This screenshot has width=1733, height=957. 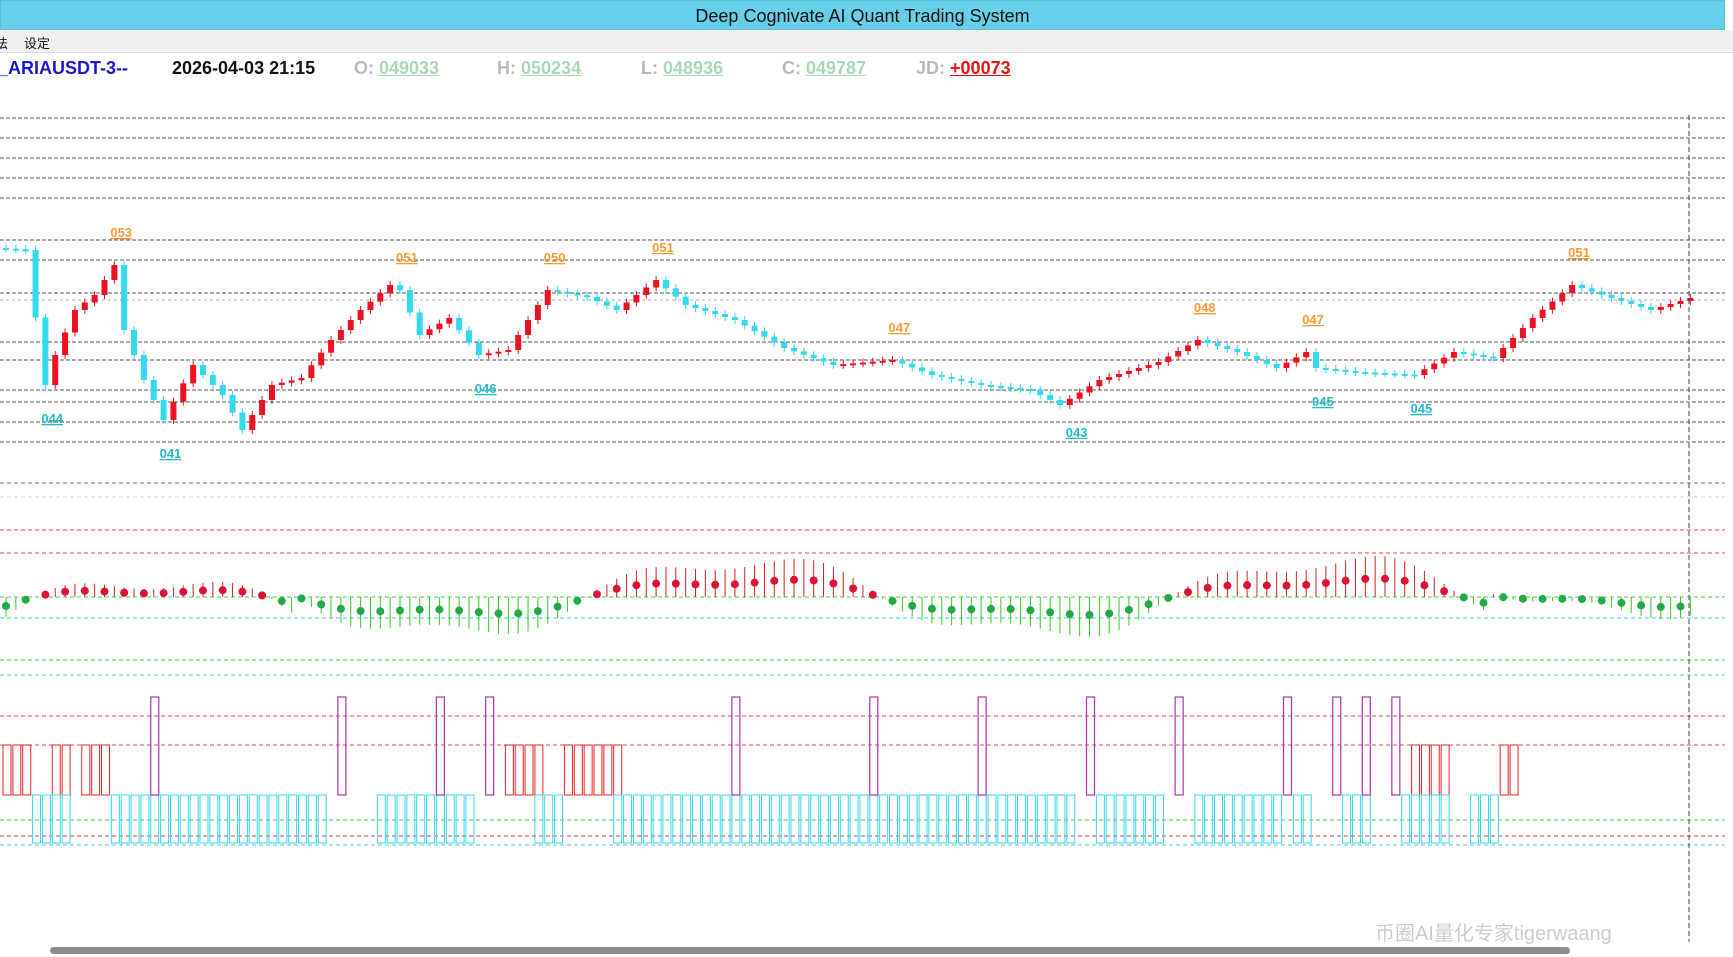 What do you see at coordinates (963, 68) in the screenshot?
I see `jd-readout: JD: +00073` at bounding box center [963, 68].